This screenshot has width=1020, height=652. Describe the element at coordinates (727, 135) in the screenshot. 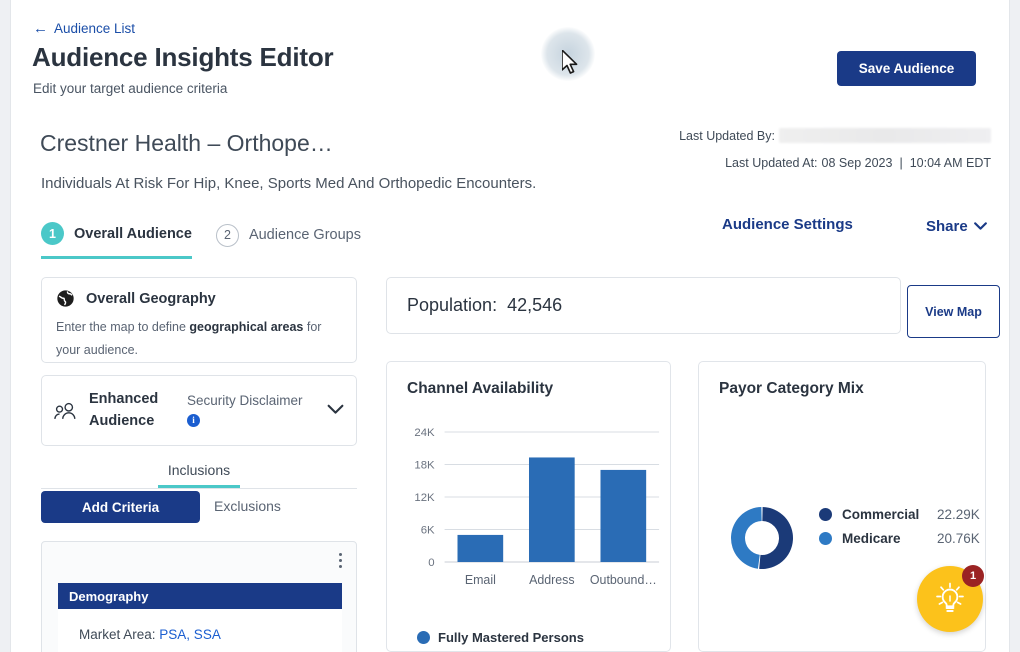

I see `last-updated-by-label: Last Updated By:` at that location.